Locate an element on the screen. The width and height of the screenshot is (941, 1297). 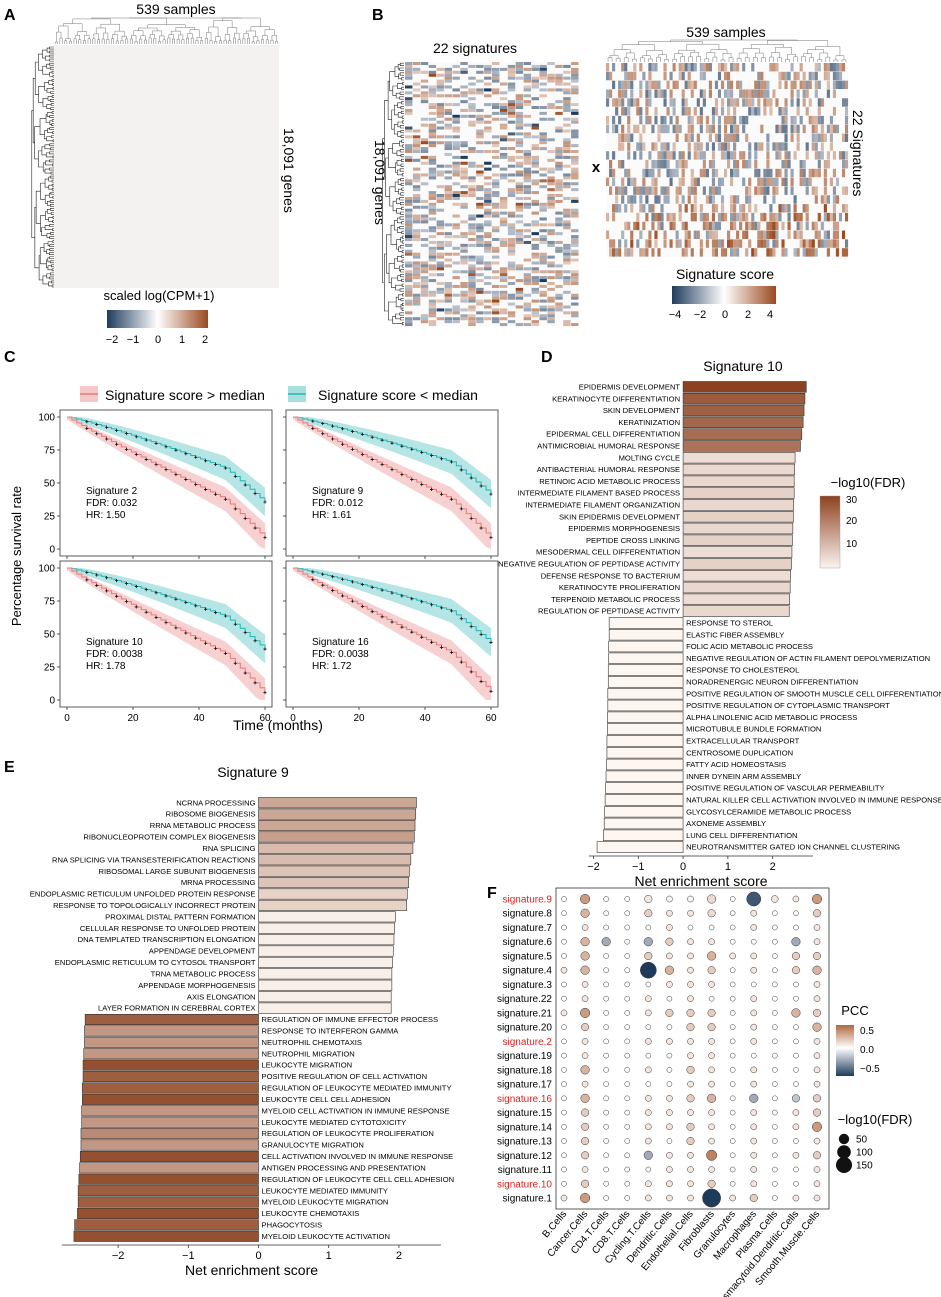
panel-b-signatures-label: 22 signatures is located at coordinates (475, 48).